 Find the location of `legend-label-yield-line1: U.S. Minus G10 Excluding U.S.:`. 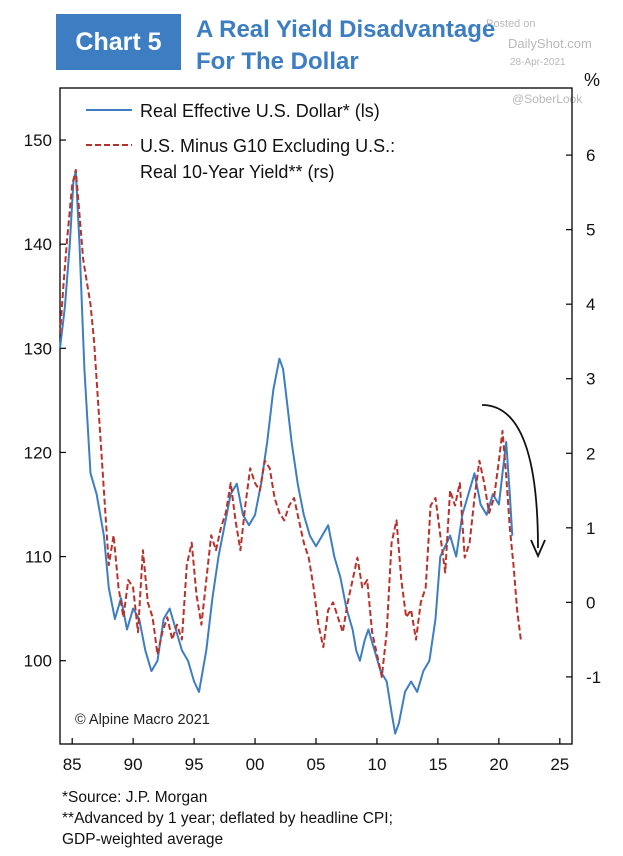

legend-label-yield-line1: U.S. Minus G10 Excluding U.S.: is located at coordinates (267, 146).